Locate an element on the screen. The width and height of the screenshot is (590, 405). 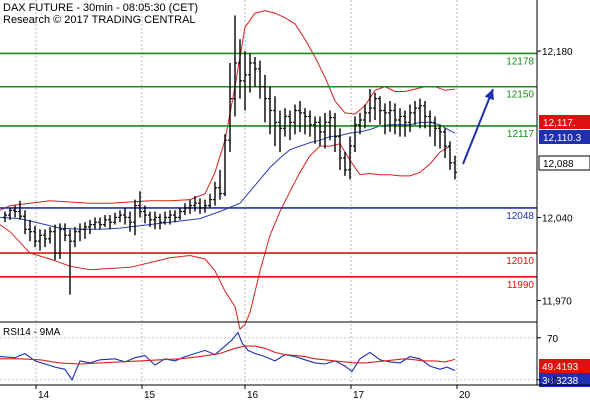
trend-arrow-shaft is located at coordinates (478, 126).